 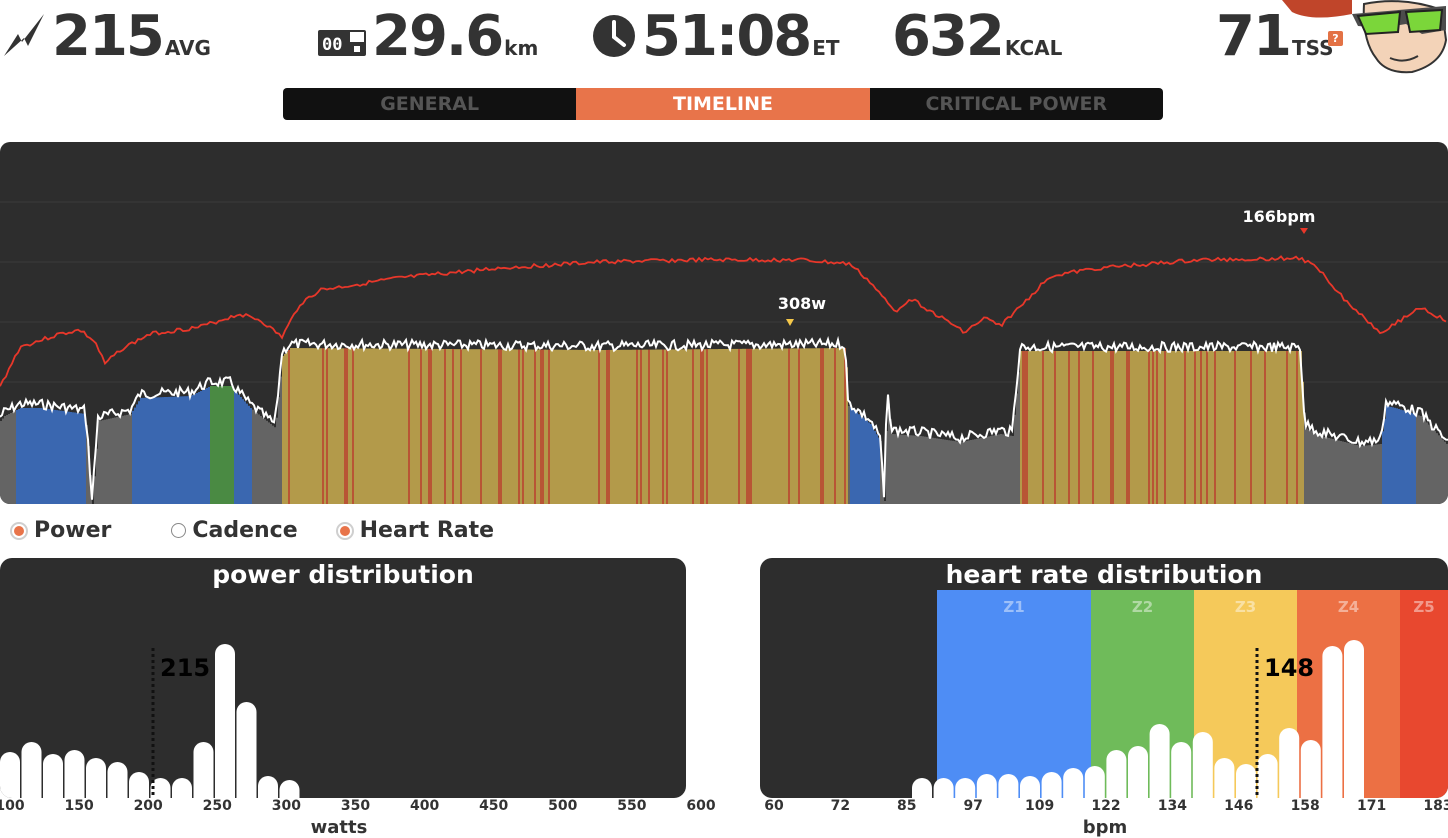 What do you see at coordinates (108, 36) in the screenshot?
I see `avg-power-value: 215` at bounding box center [108, 36].